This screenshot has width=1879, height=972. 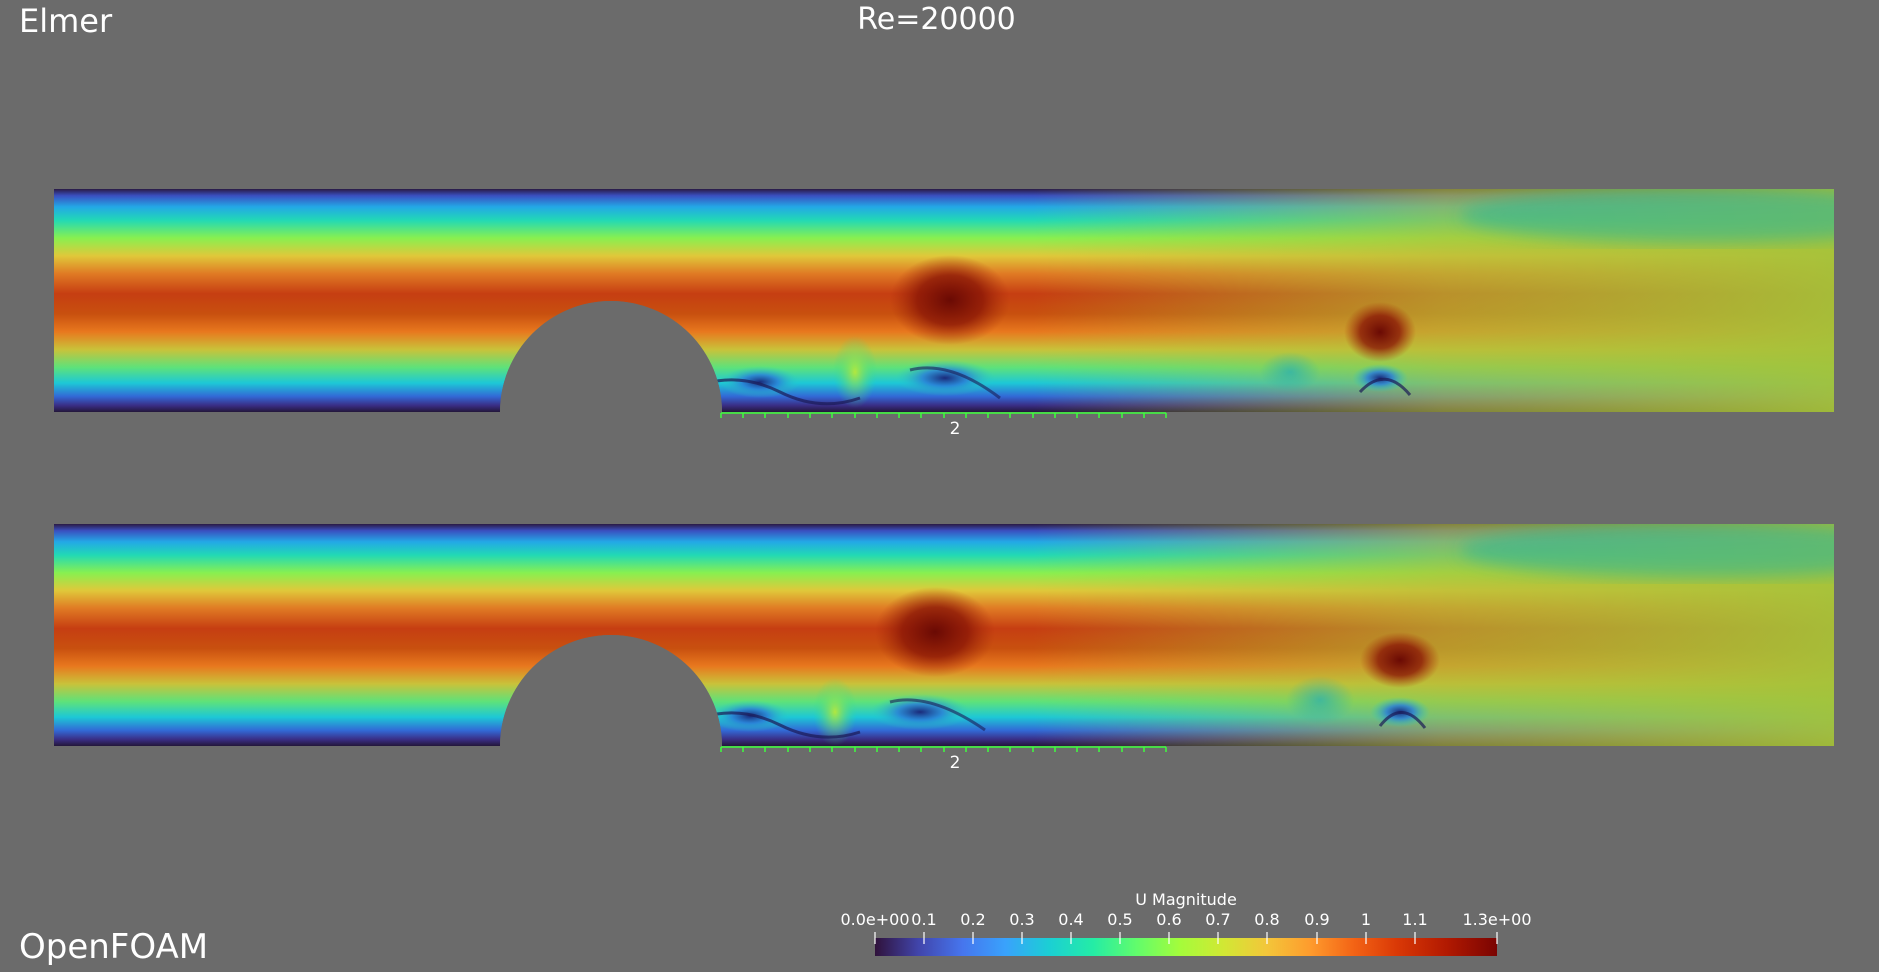 What do you see at coordinates (923, 919) in the screenshot?
I see `colorbar-tick-label: 0.1` at bounding box center [923, 919].